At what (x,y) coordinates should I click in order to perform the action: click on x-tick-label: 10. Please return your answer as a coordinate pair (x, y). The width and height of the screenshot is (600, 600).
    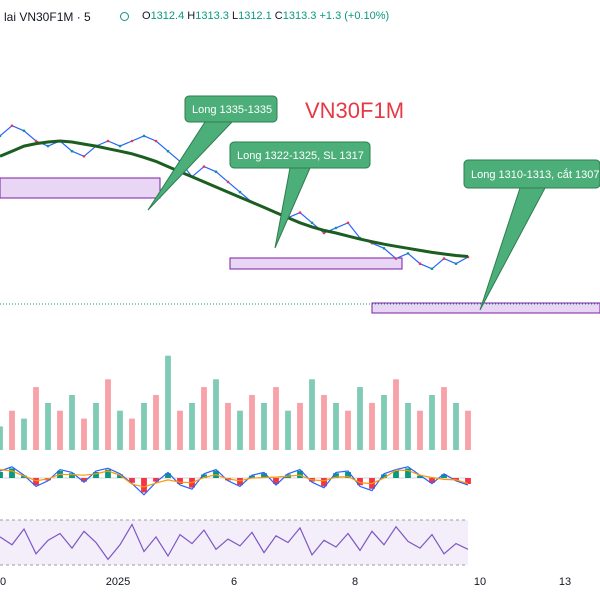
    Looking at the image, I should click on (480, 582).